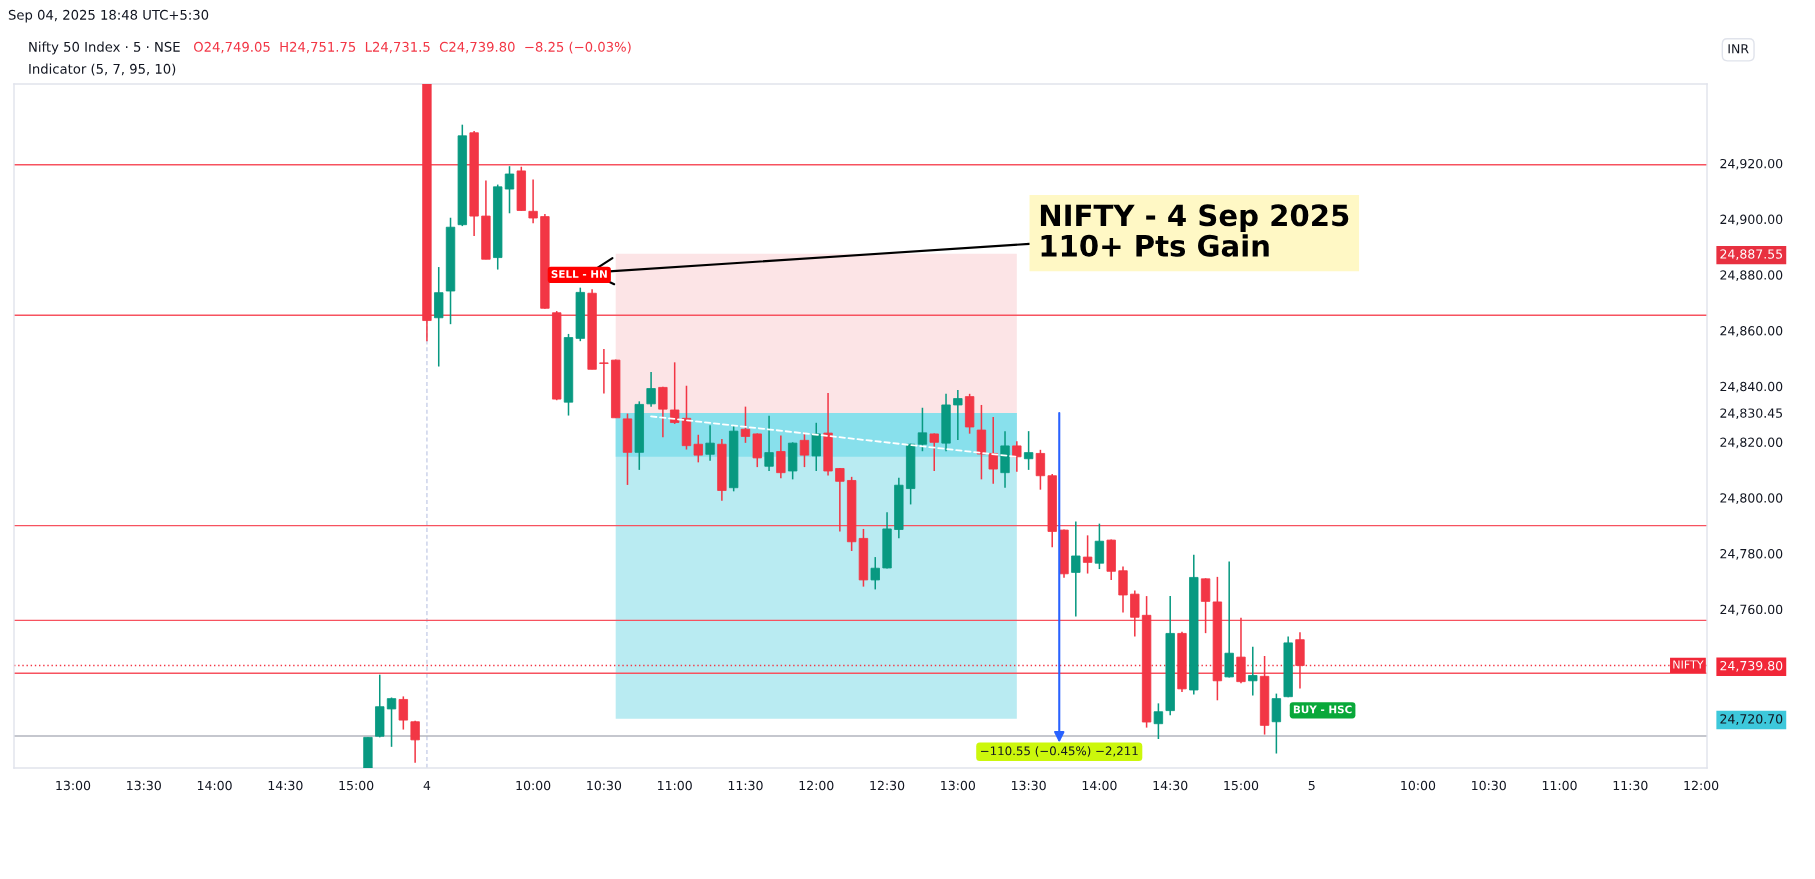 The height and width of the screenshot is (879, 1815). What do you see at coordinates (887, 785) in the screenshot?
I see `x-tick-label: 12:30` at bounding box center [887, 785].